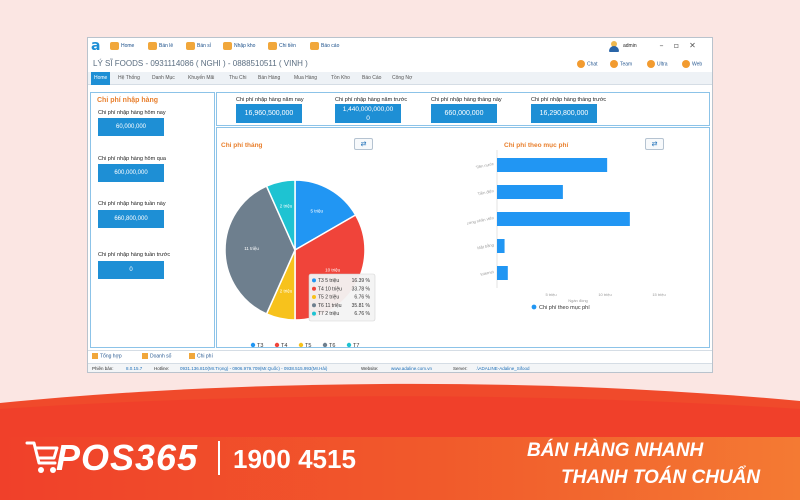  I want to click on tooltip-label: T7 2 triệu, so click(328, 314).